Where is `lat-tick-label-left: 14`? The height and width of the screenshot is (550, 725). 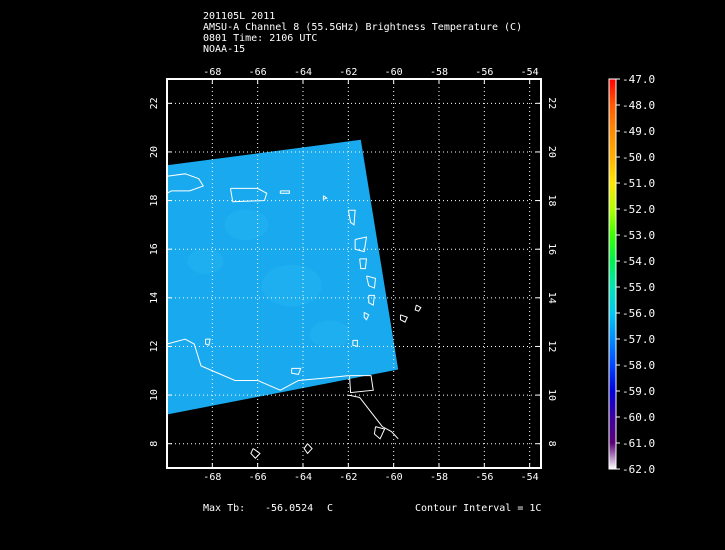
lat-tick-label-left: 14 is located at coordinates (154, 298).